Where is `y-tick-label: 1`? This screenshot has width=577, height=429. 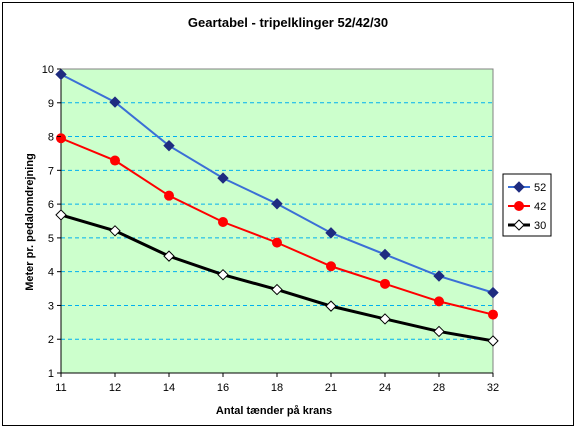
y-tick-label: 1 is located at coordinates (51, 374).